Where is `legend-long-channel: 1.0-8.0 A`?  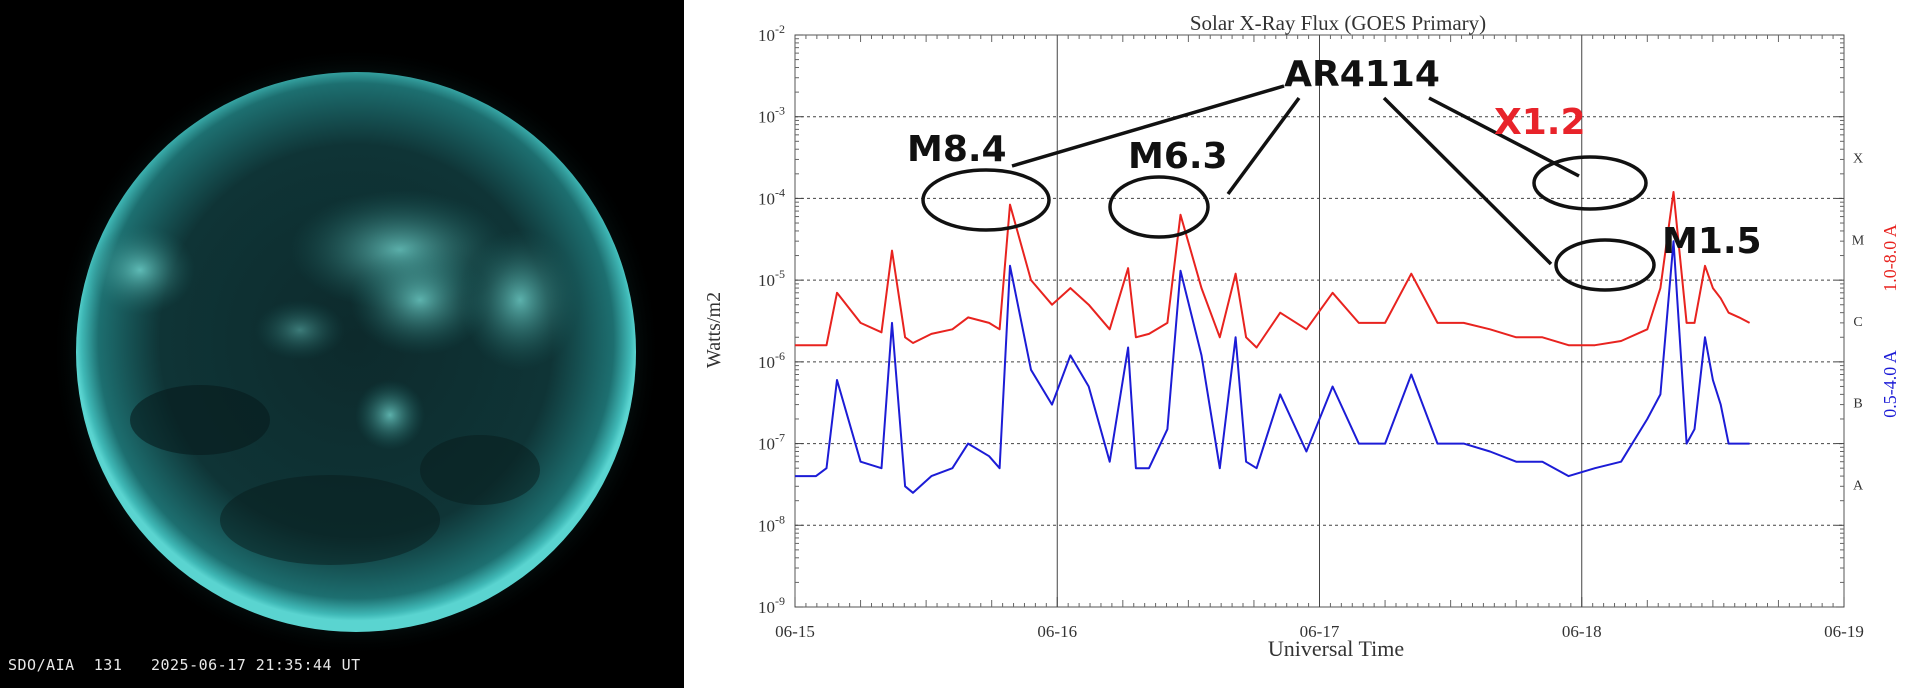 legend-long-channel: 1.0-8.0 A is located at coordinates (1890, 258).